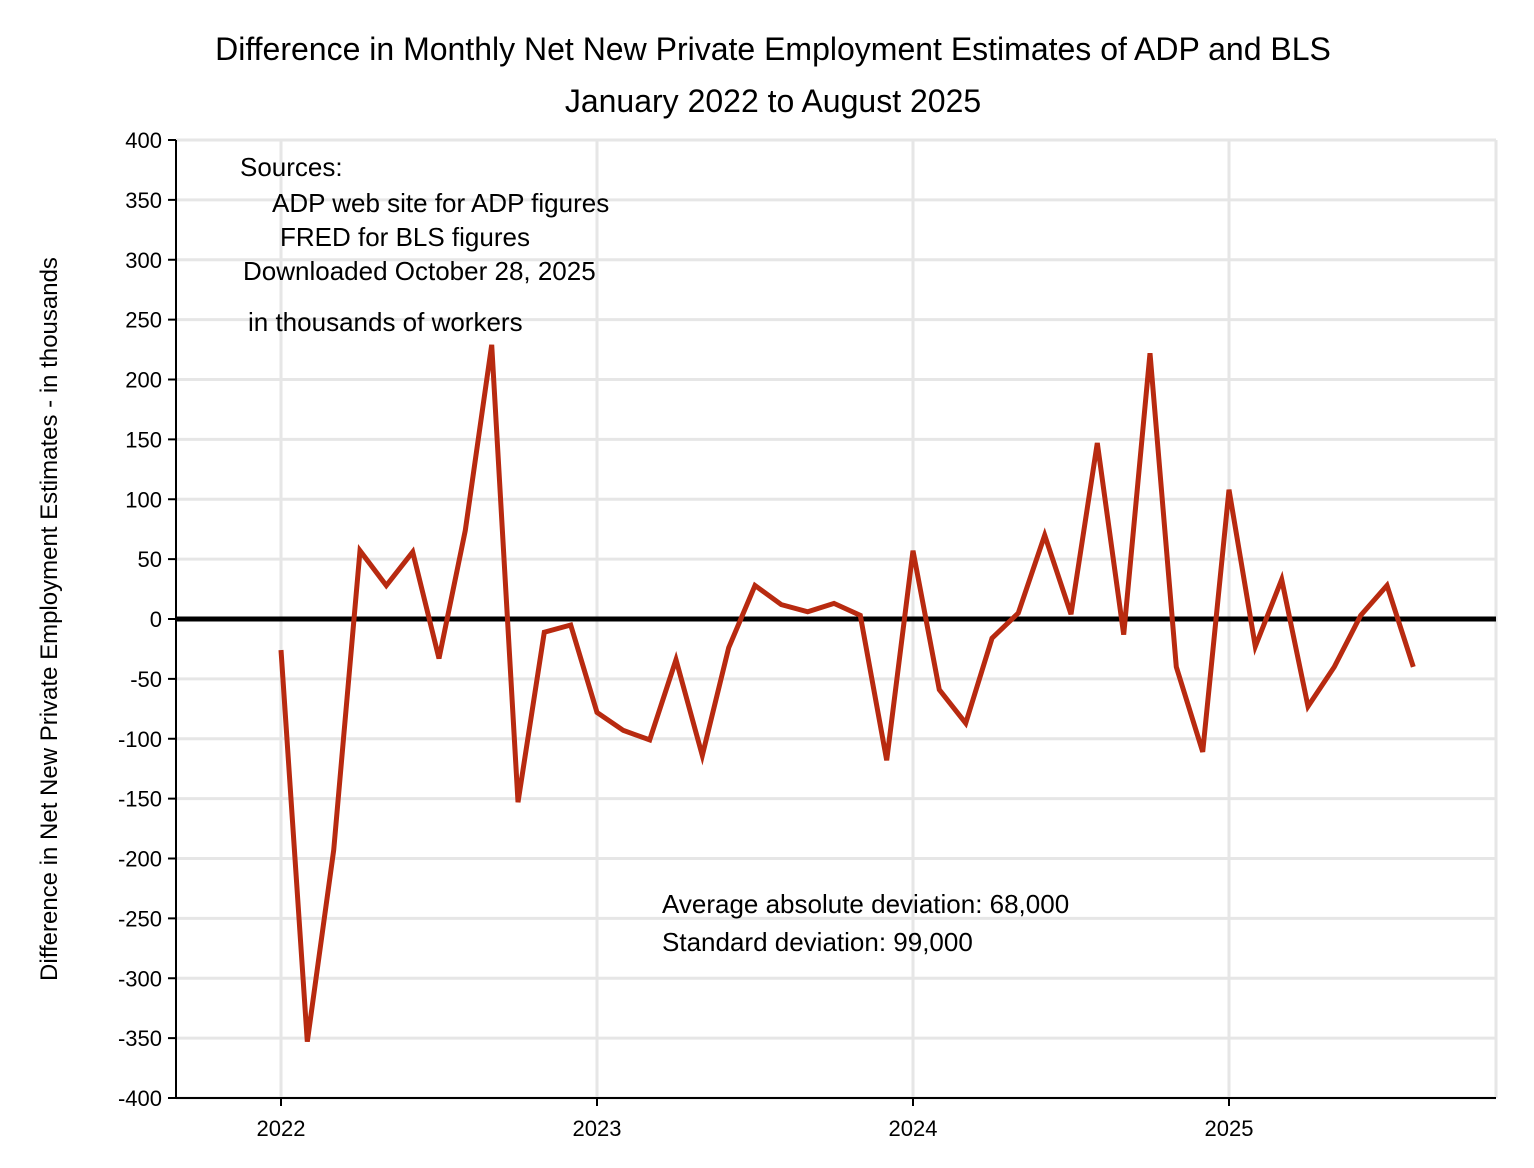 The height and width of the screenshot is (1168, 1534). What do you see at coordinates (143, 140) in the screenshot?
I see `y-tick-label: 400` at bounding box center [143, 140].